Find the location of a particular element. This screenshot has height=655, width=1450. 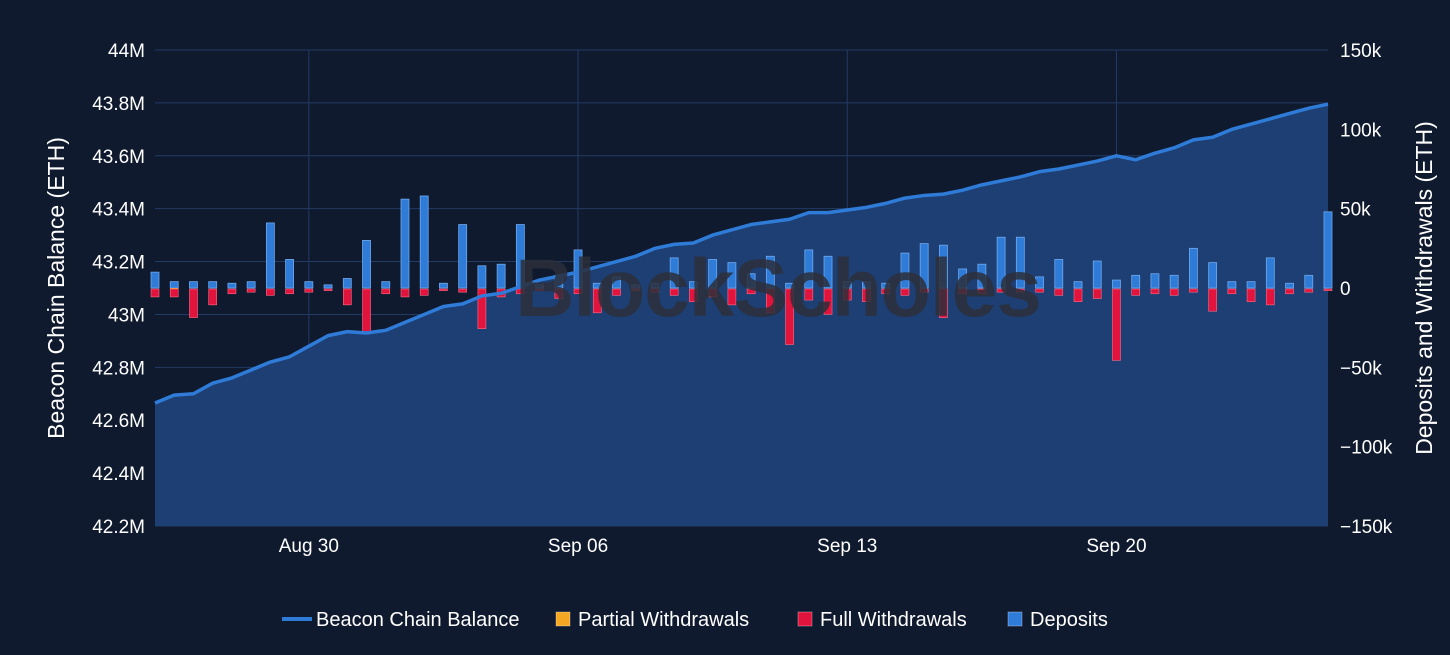

legend-label-full-withdrawals: Full Withdrawals is located at coordinates (893, 620).